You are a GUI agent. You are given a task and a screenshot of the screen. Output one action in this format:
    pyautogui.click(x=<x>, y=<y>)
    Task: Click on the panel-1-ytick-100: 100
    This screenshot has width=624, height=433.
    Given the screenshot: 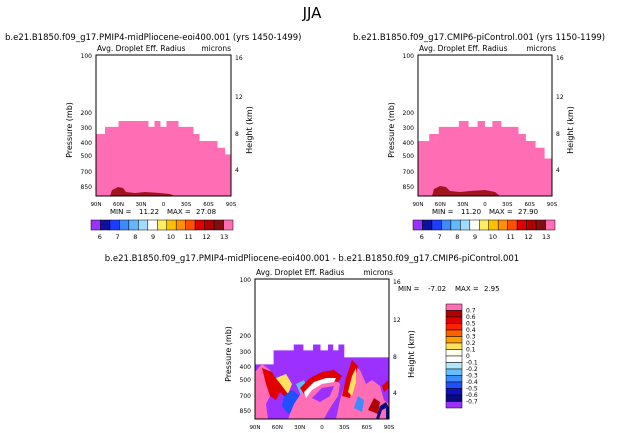 What is the action you would take?
    pyautogui.click(x=87, y=56)
    